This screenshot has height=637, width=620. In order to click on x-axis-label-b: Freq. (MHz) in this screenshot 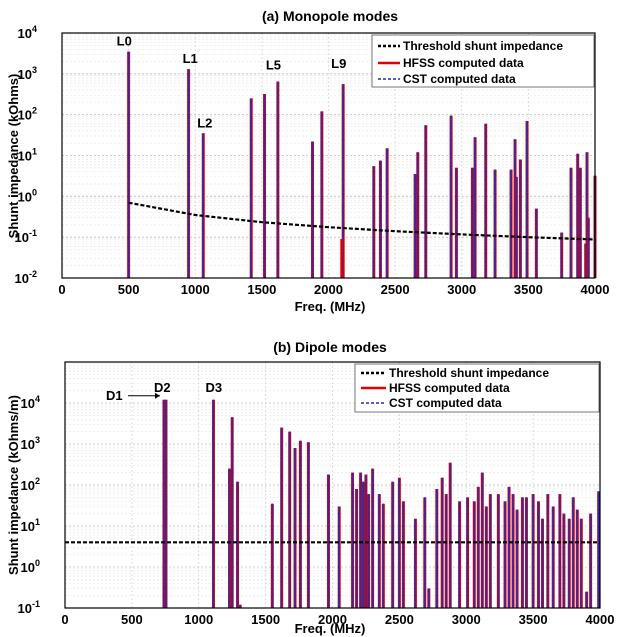, I will do `click(330, 628)`.